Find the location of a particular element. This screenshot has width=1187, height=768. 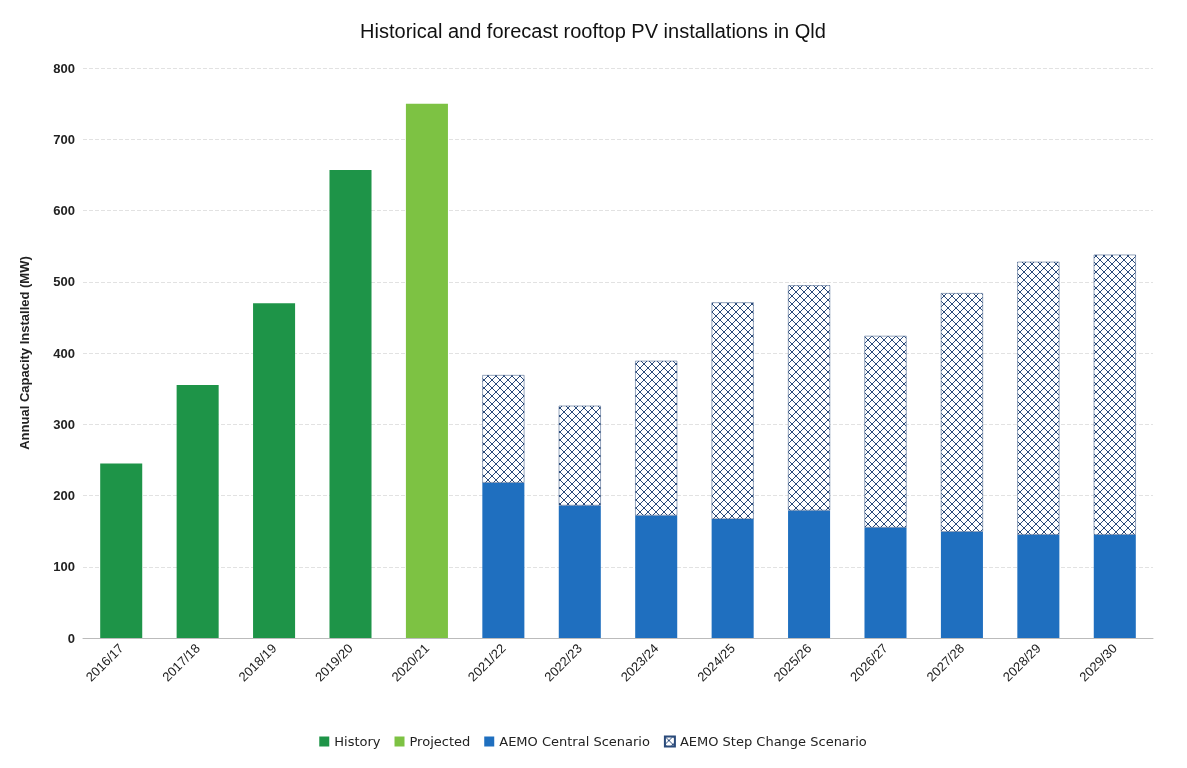

chart-title: Historical and forecast rooftop PV installations in Qld is located at coordinates (593, 31).